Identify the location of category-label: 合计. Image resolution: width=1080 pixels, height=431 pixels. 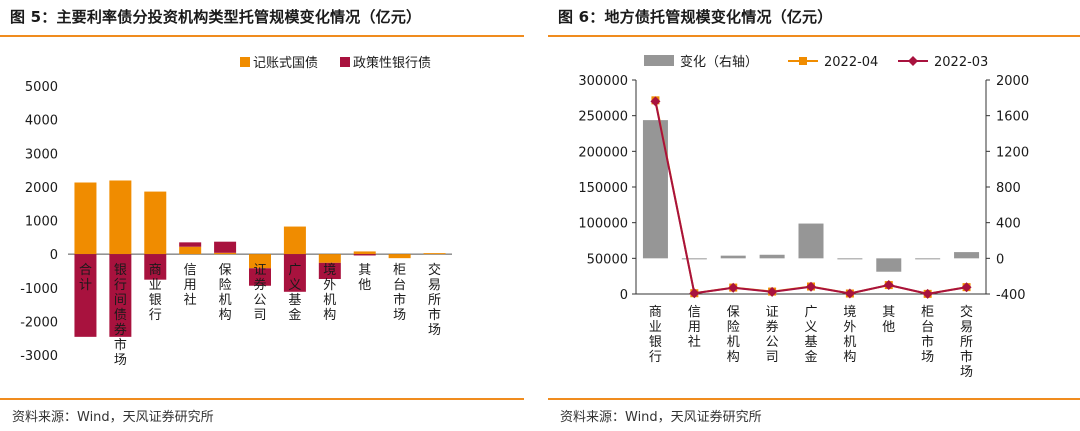
(85, 278).